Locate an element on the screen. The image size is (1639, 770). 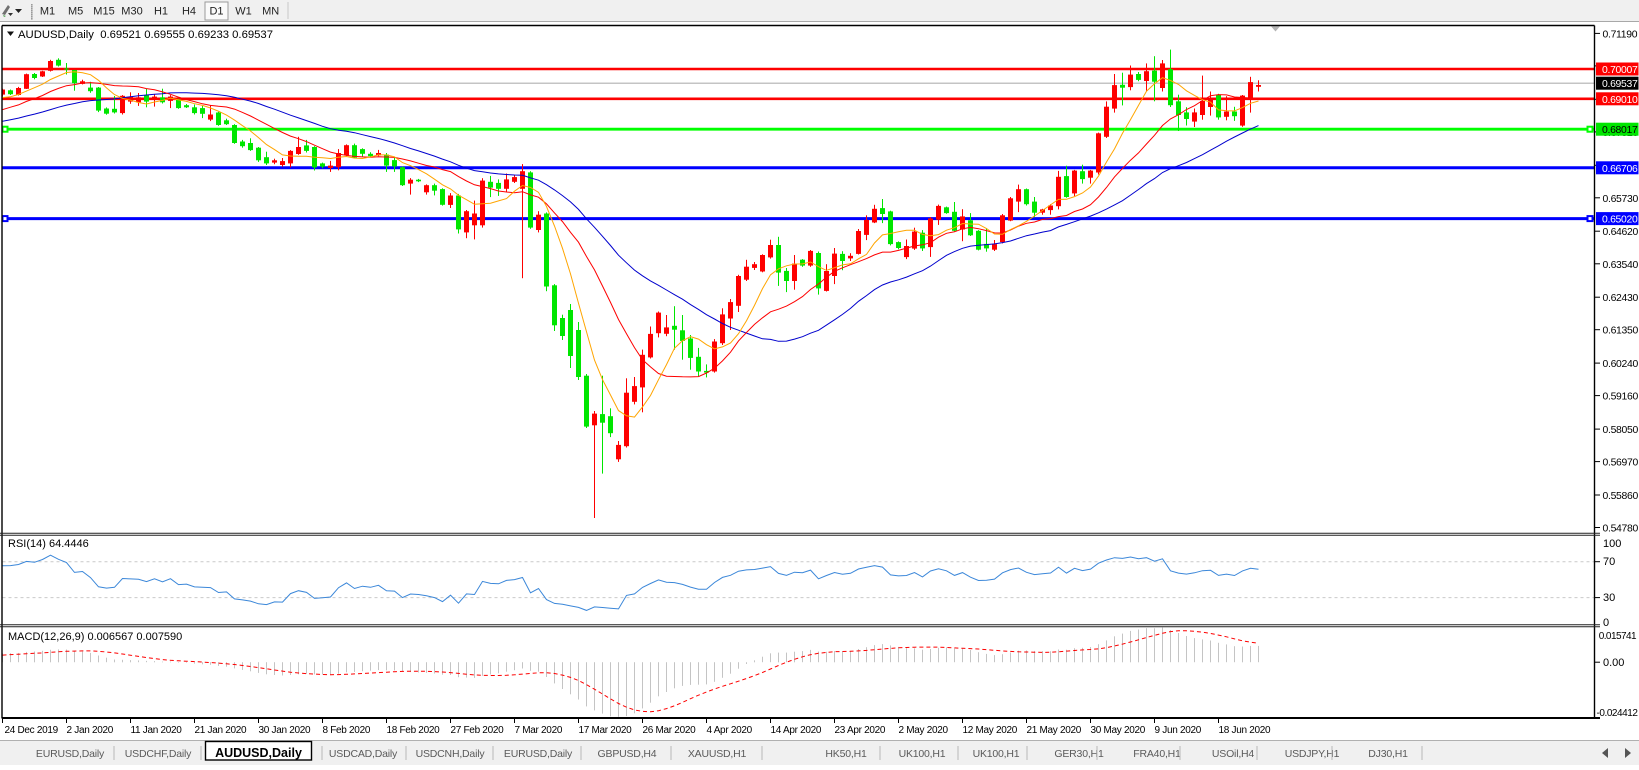
svg-text: 0.58050 is located at coordinates (1621, 430).